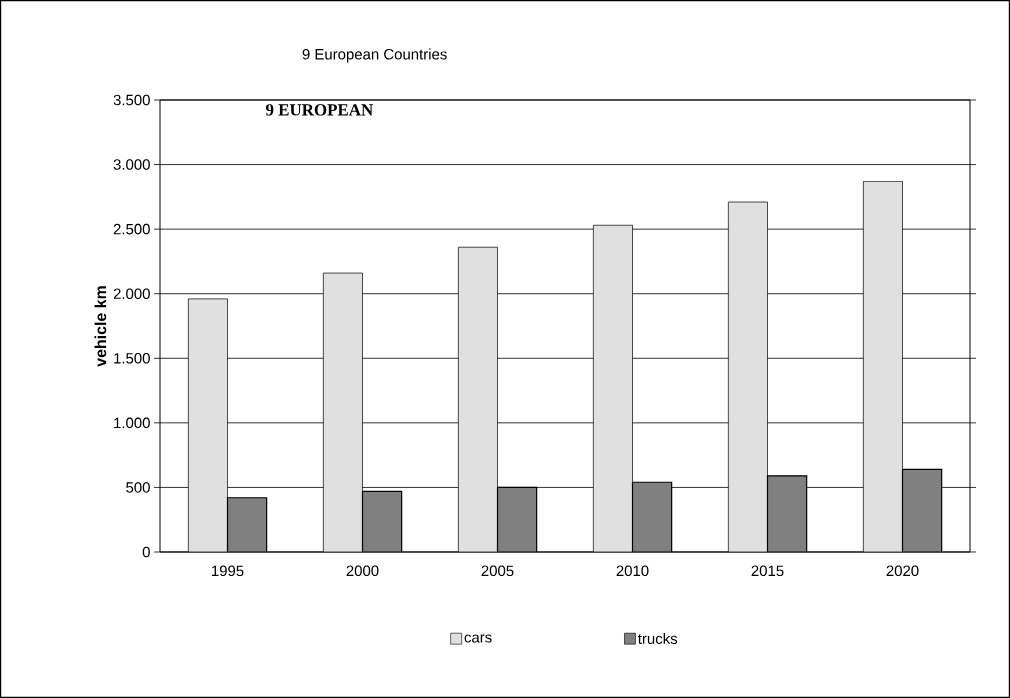 The height and width of the screenshot is (698, 1010). What do you see at coordinates (100, 326) in the screenshot?
I see `y-axis-title: vehicle km` at bounding box center [100, 326].